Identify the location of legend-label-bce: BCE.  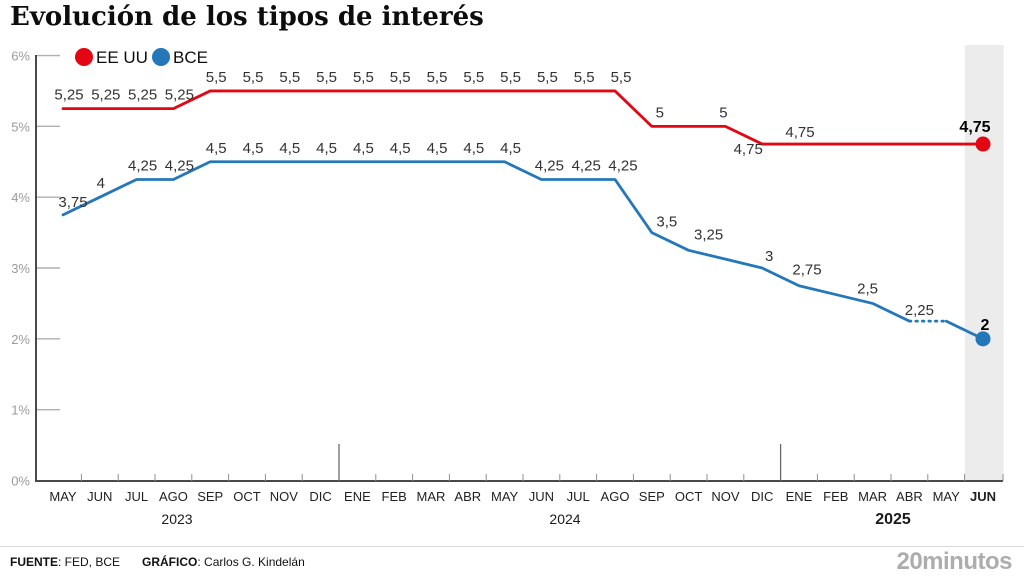
(190, 57).